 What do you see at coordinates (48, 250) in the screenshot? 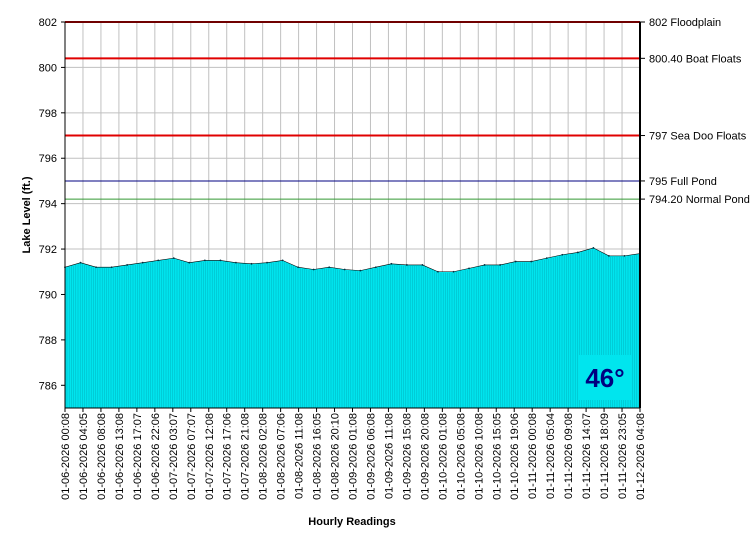
I see `y-tick-label: 792` at bounding box center [48, 250].